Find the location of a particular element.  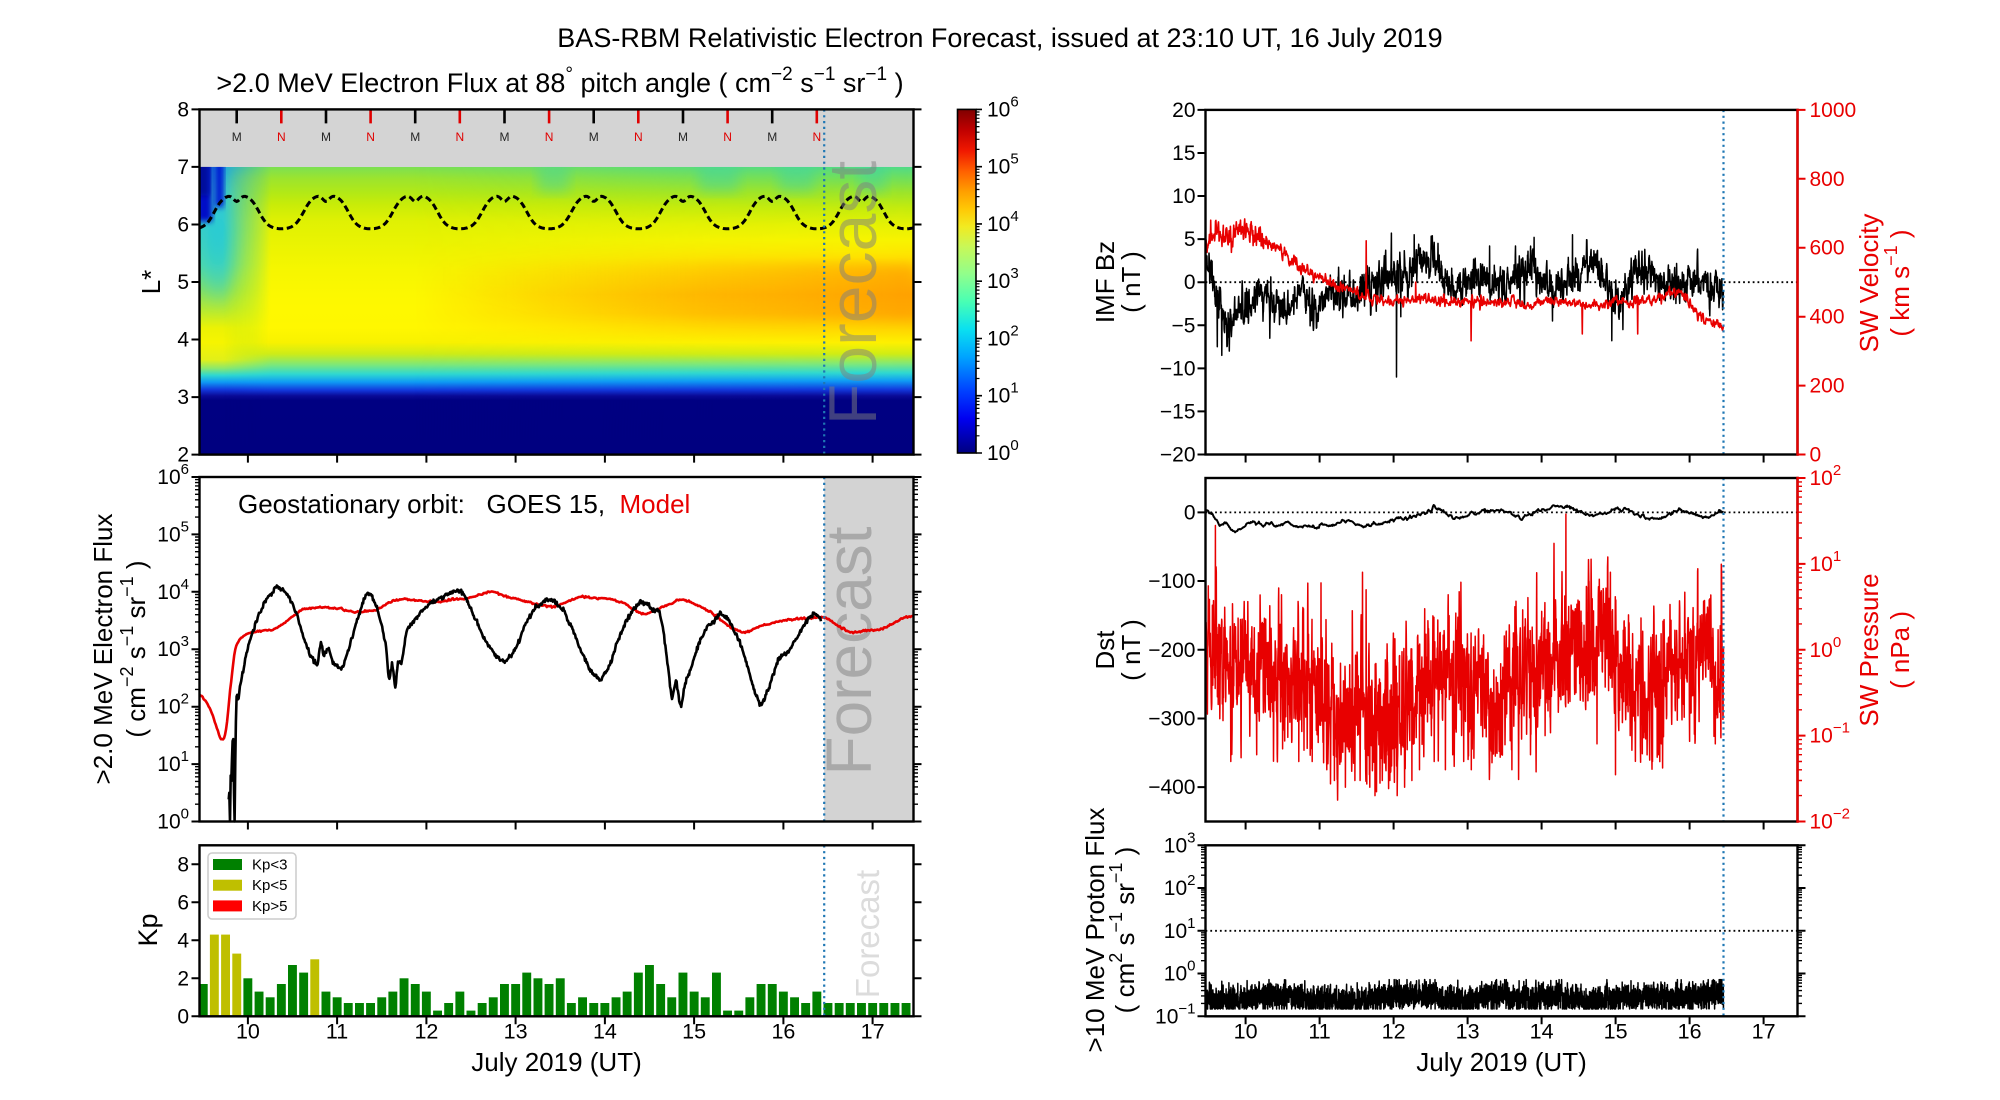

svg-text: −300 is located at coordinates (1171, 719).